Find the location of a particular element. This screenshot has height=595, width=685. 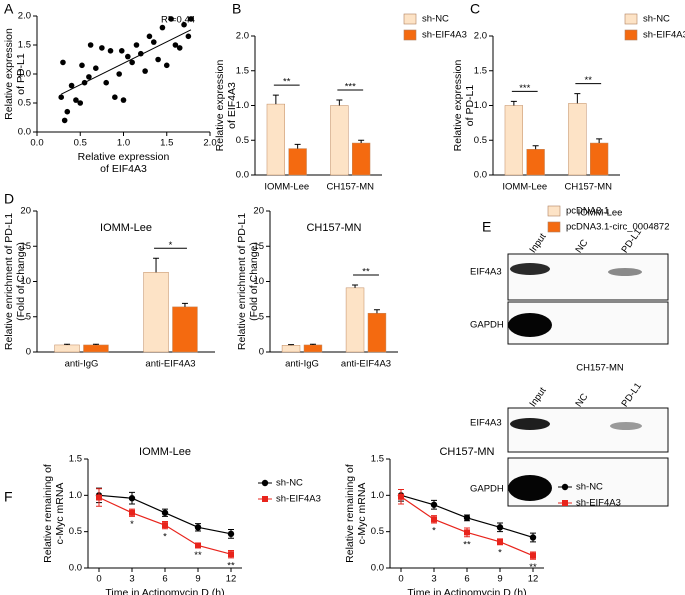

x-tick-label: 1.5 is located at coordinates (166, 143).